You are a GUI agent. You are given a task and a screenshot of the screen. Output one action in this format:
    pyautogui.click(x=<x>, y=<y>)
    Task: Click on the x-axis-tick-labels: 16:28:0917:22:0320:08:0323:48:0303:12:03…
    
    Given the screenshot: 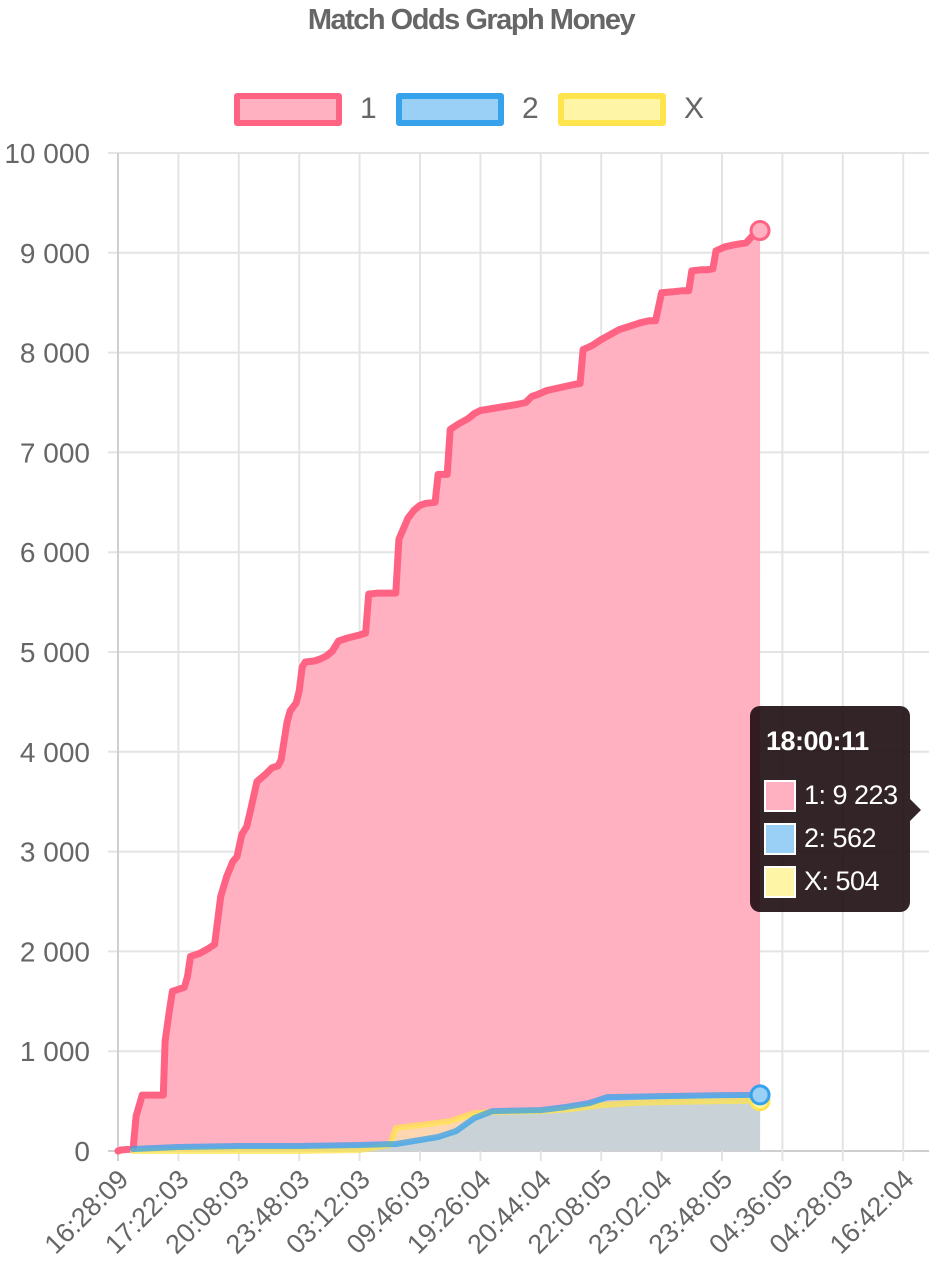 What is the action you would take?
    pyautogui.click(x=479, y=1212)
    